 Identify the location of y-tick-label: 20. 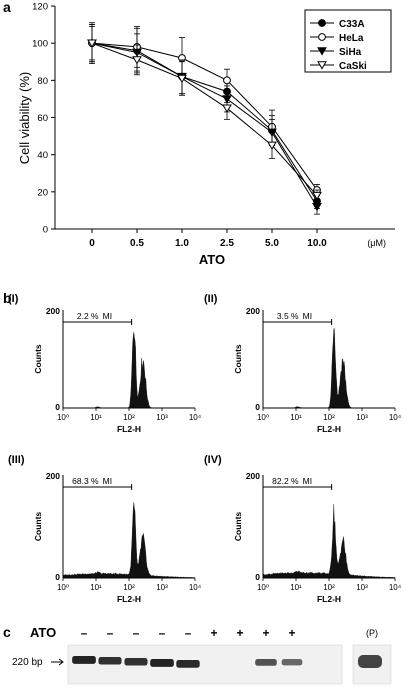
(42, 192).